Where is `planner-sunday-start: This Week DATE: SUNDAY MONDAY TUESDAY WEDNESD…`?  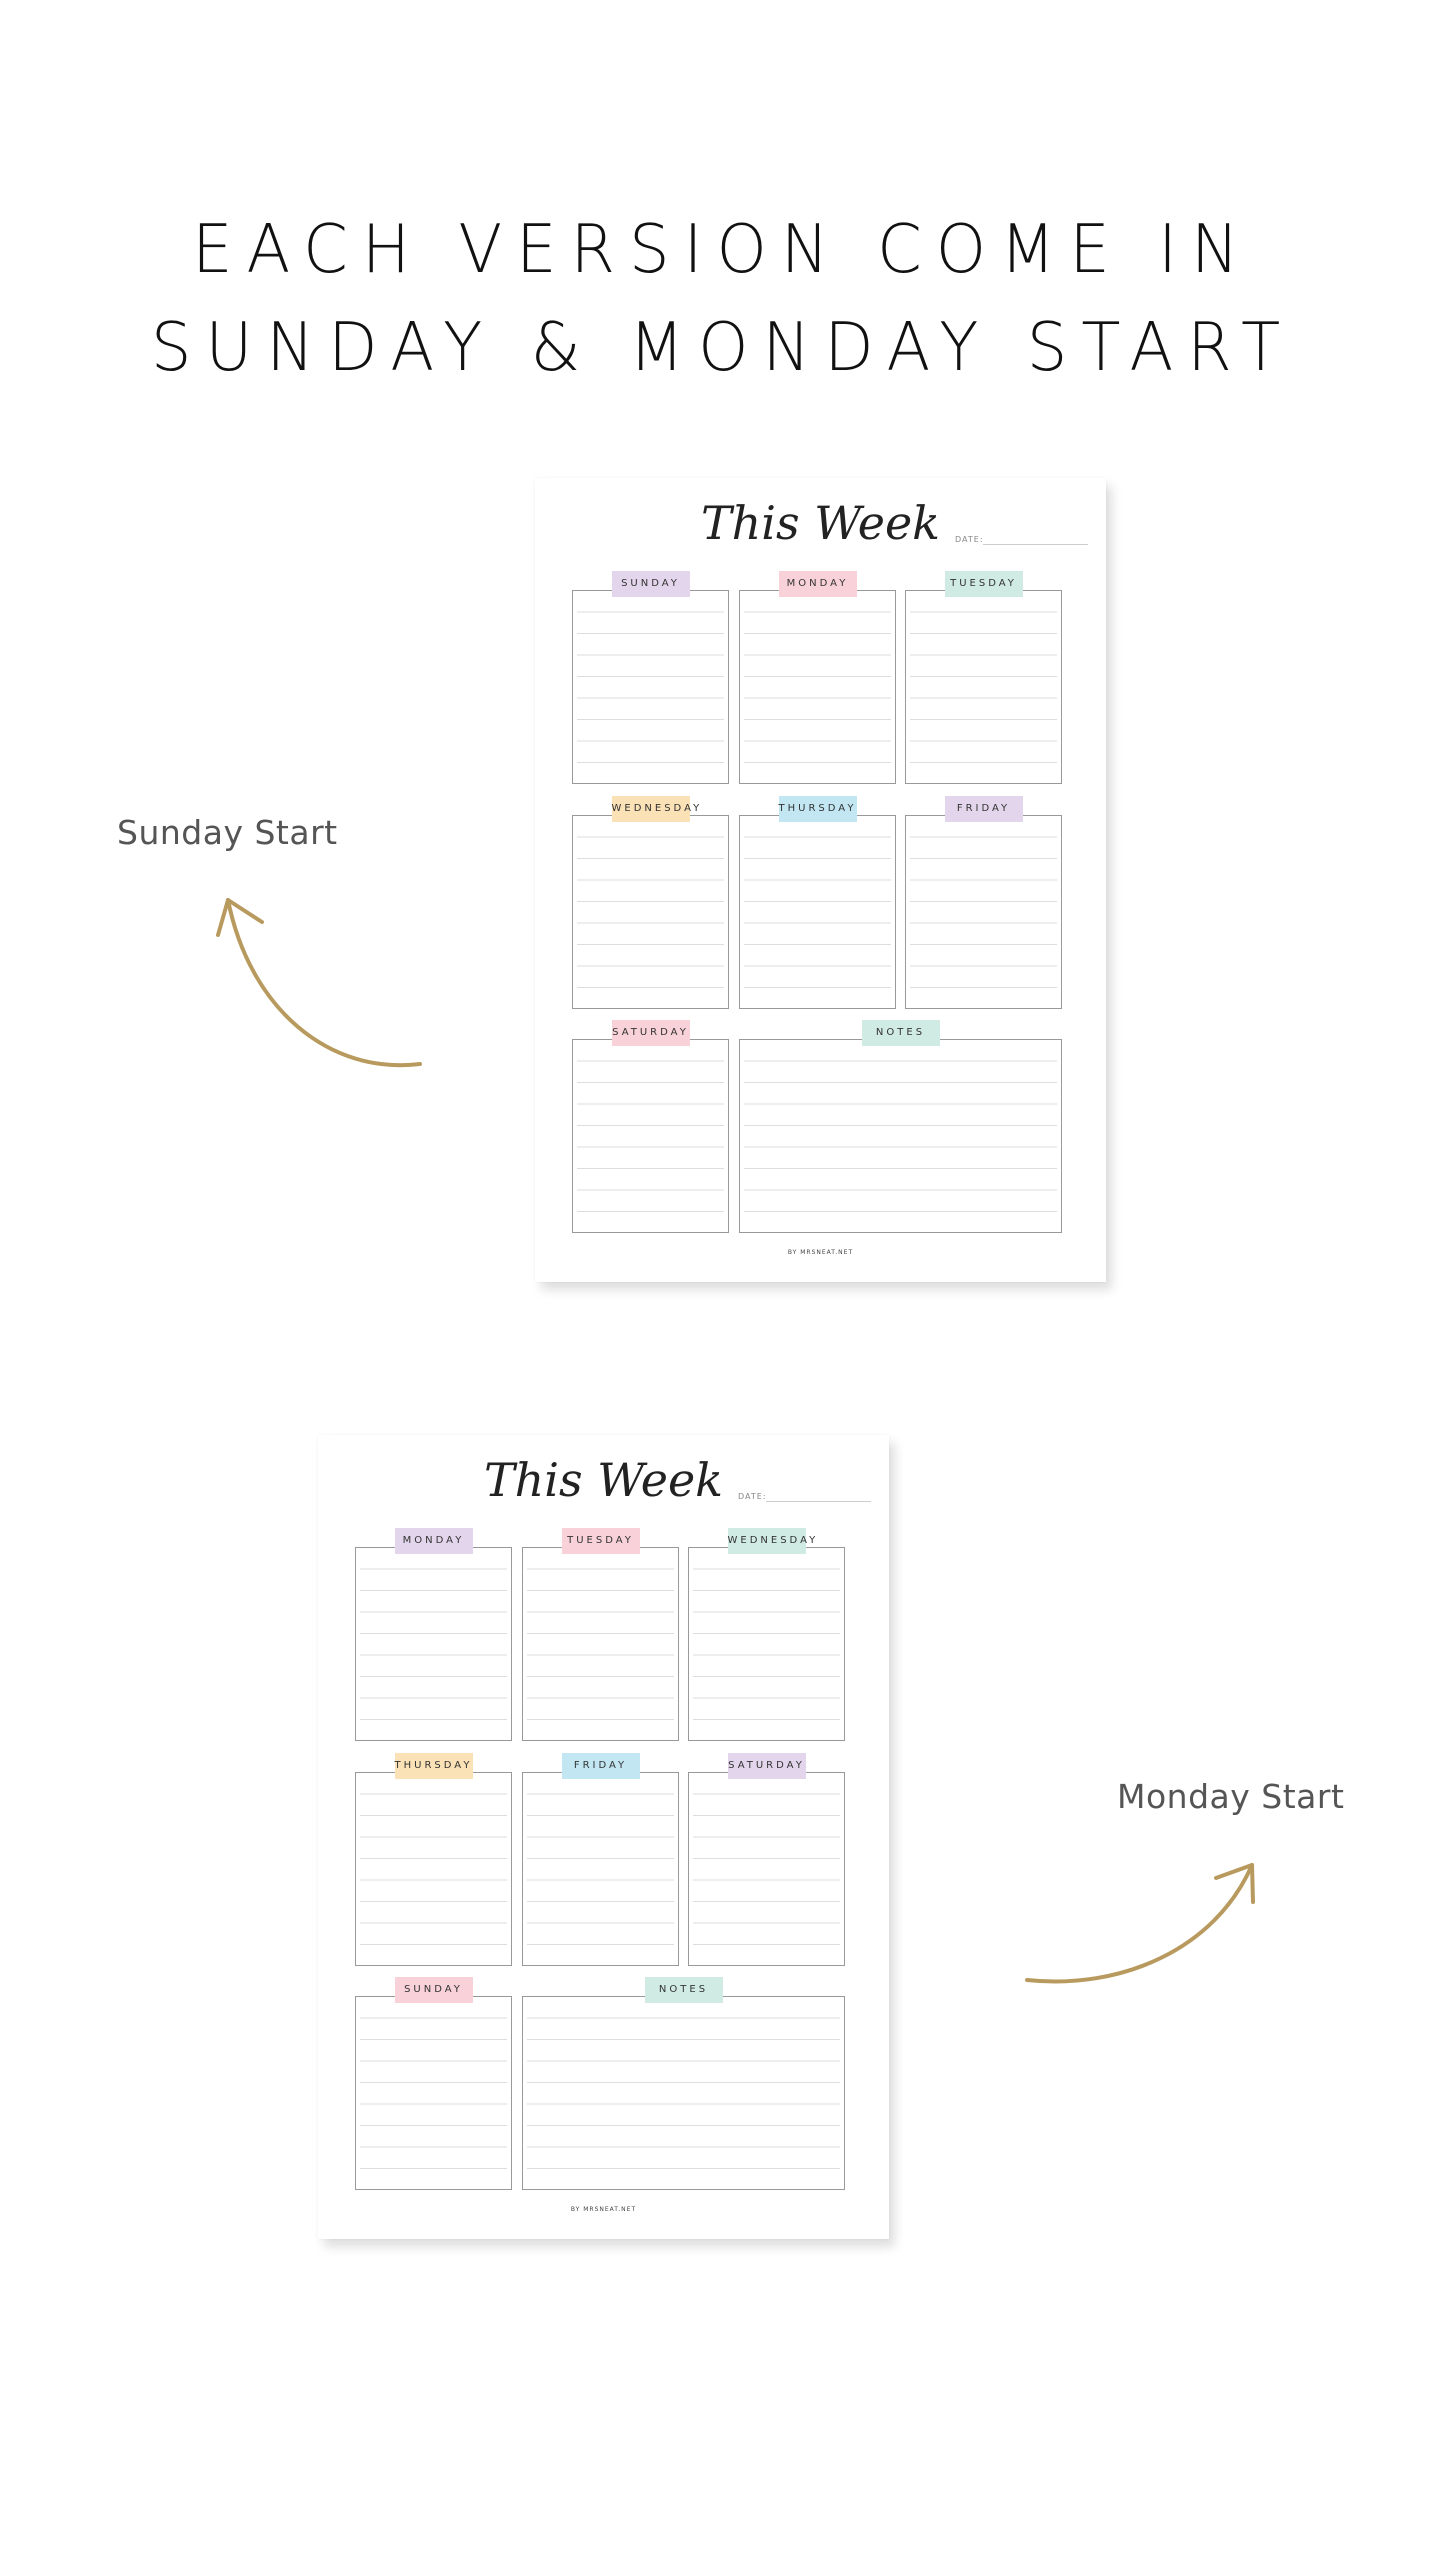
planner-sunday-start: This Week DATE: SUNDAY MONDAY TUESDAY WEDNESD… is located at coordinates (820, 880).